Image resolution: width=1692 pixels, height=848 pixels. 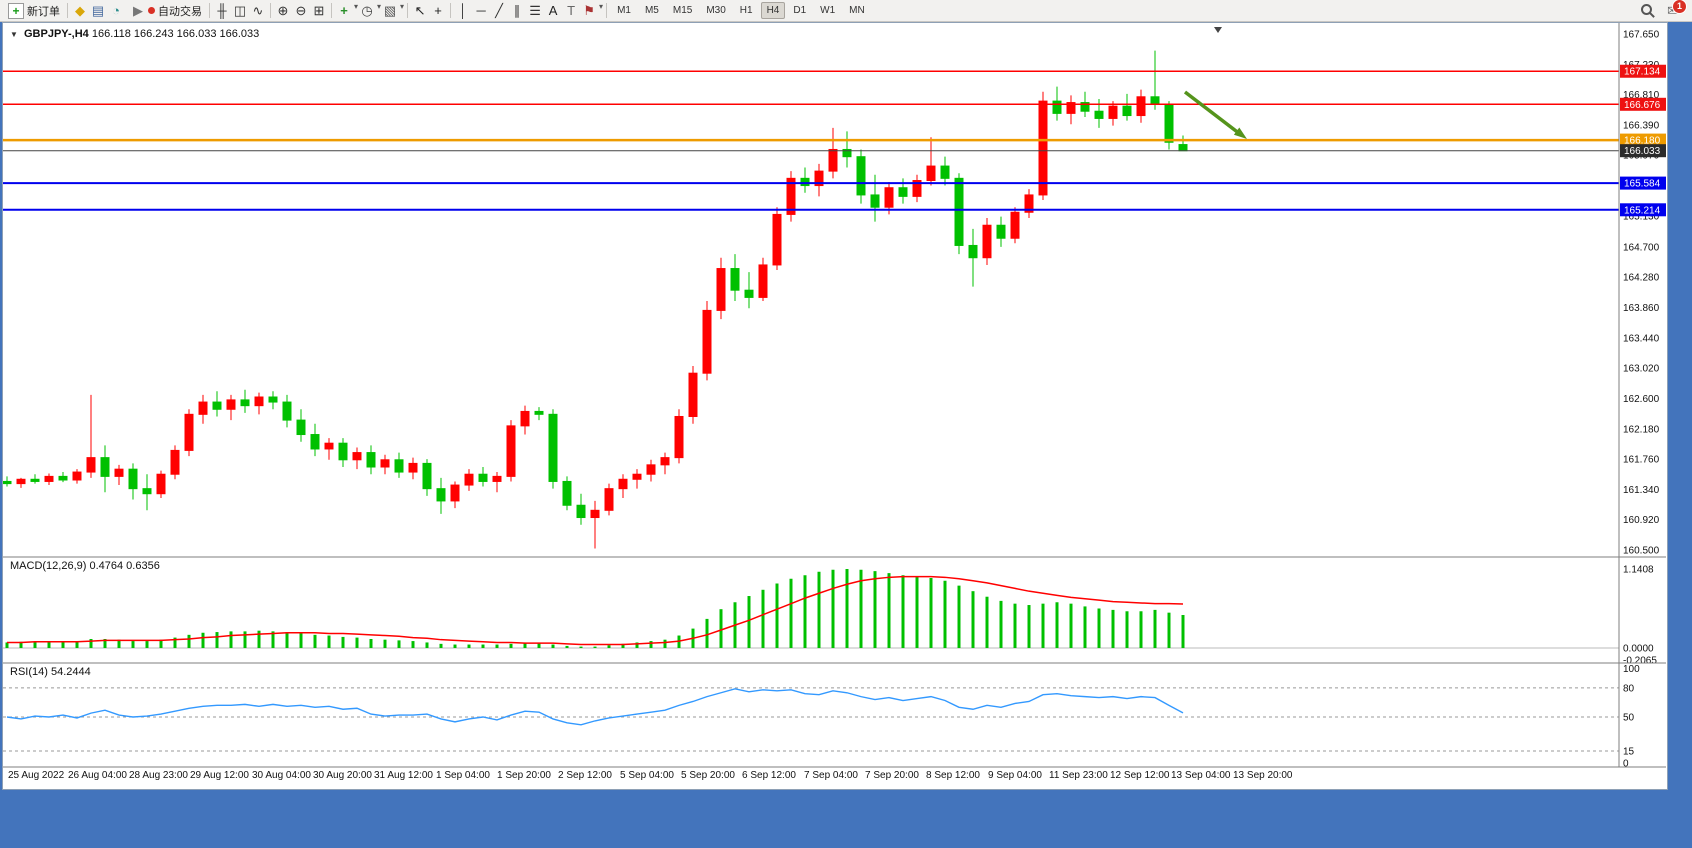 What do you see at coordinates (1641, 429) in the screenshot?
I see `price-axis-label: 162.180` at bounding box center [1641, 429].